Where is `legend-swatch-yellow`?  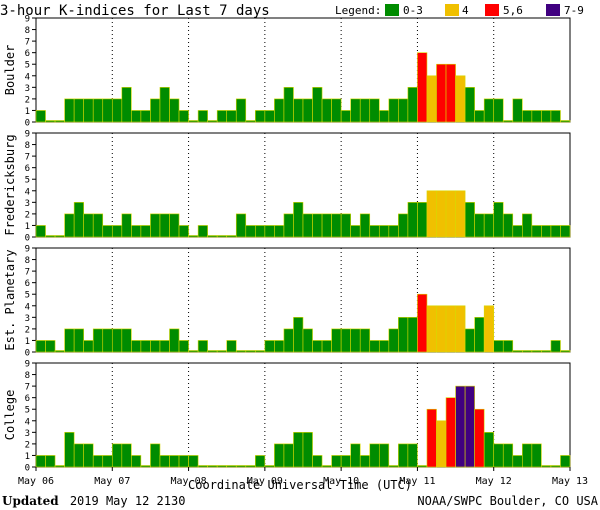
legend-swatch-yellow is located at coordinates (452, 10).